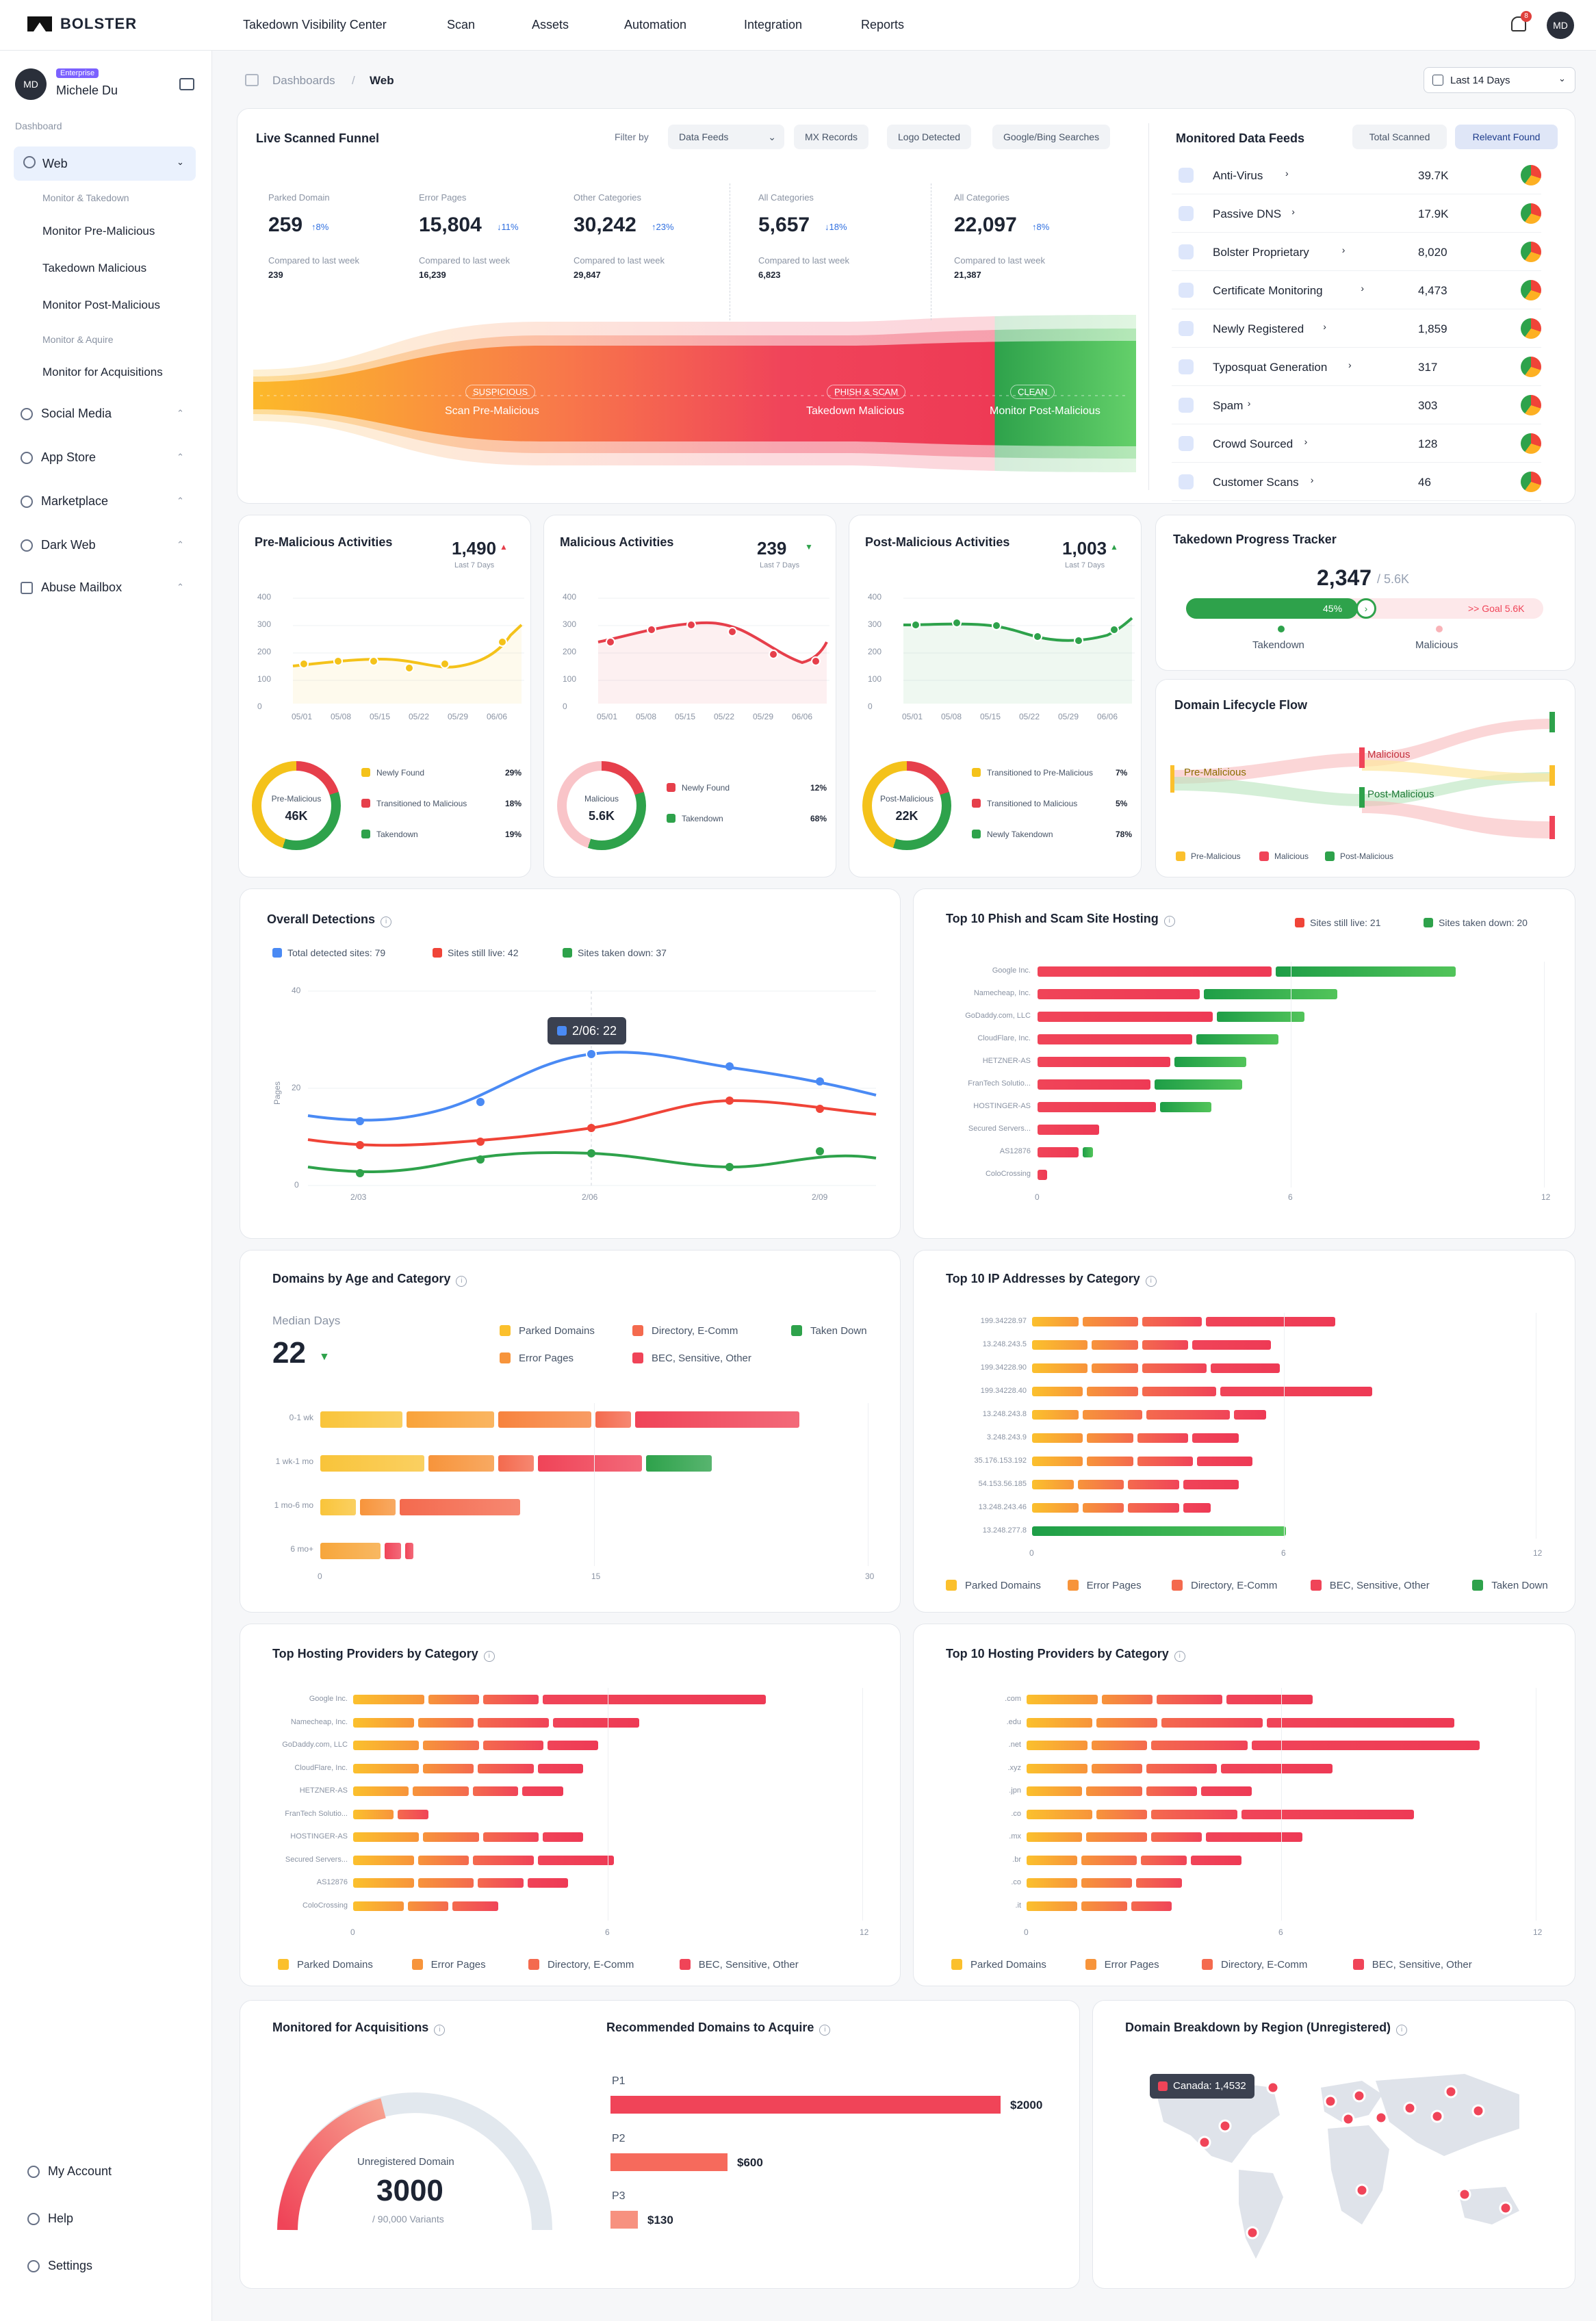  What do you see at coordinates (31, 84) in the screenshot?
I see `sidebar-avatar: MD` at bounding box center [31, 84].